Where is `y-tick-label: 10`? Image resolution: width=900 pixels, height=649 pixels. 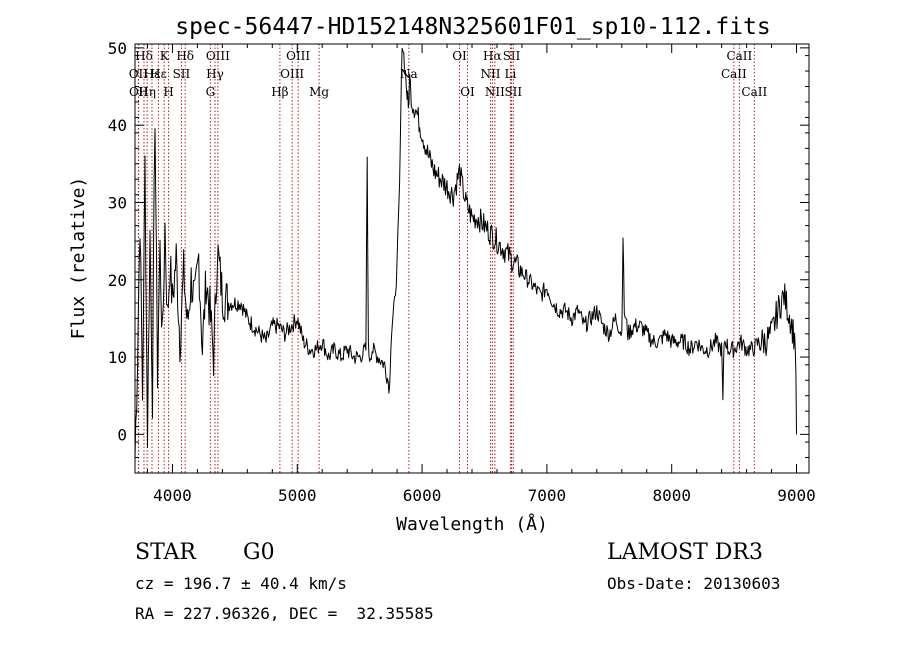 y-tick-label: 10 is located at coordinates (117, 357).